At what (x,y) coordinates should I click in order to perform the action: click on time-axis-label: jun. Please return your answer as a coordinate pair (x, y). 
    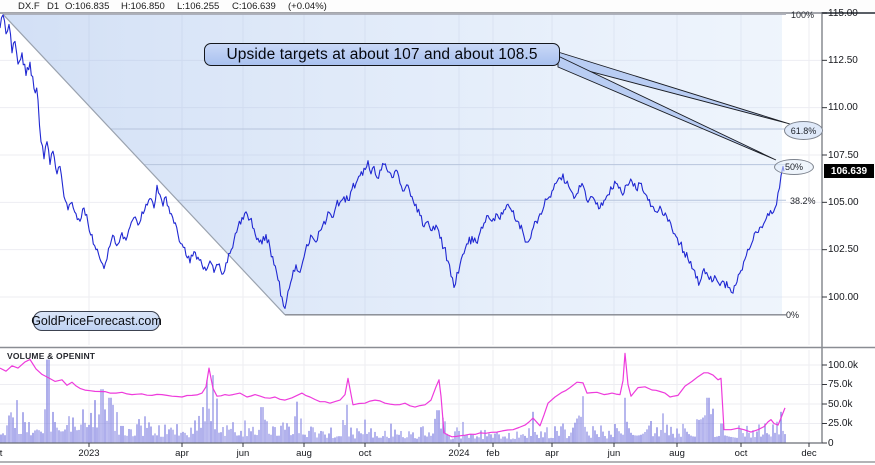
    Looking at the image, I should click on (614, 453).